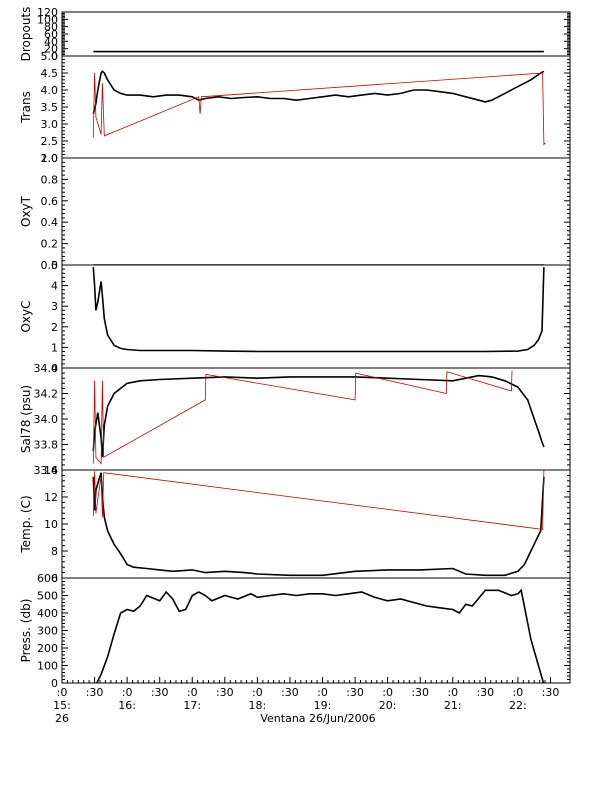  I want to click on y-tick-label: 20, so click(51, 49).